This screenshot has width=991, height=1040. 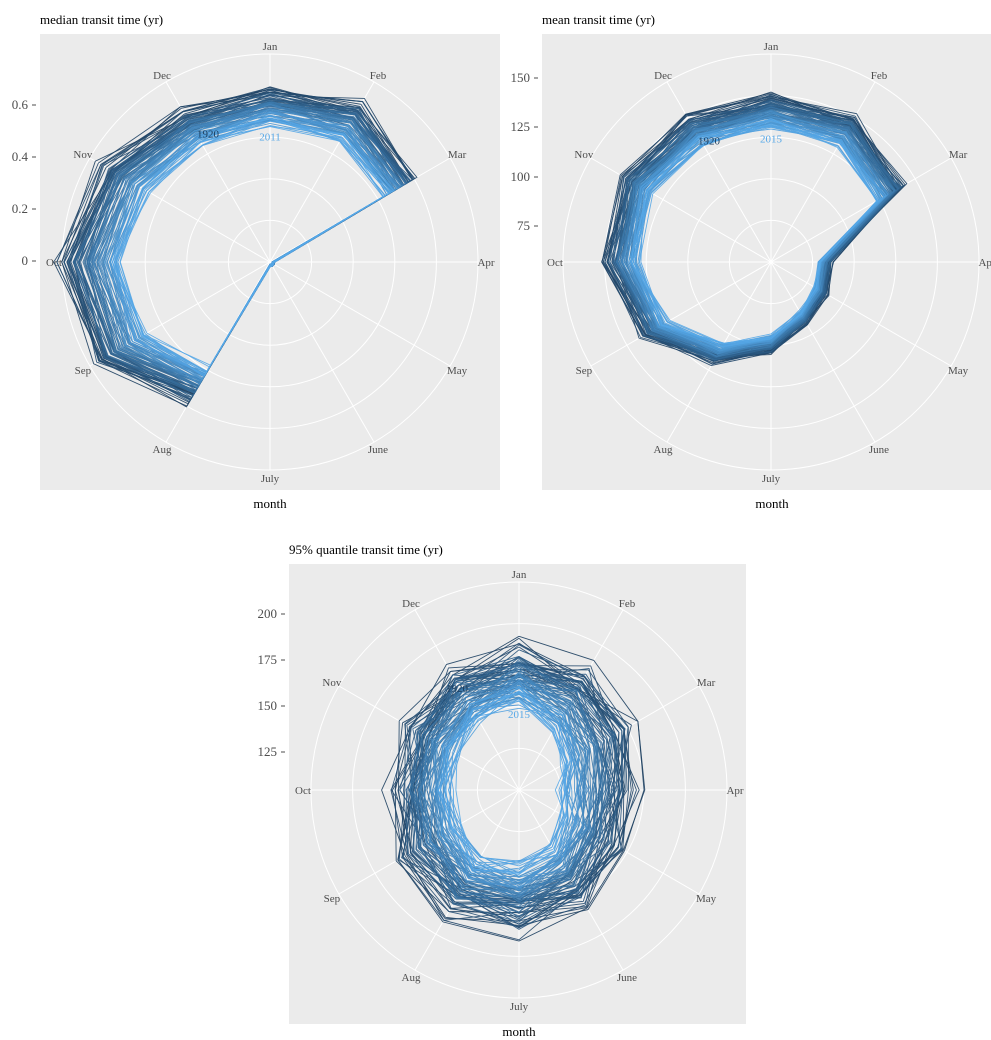 I want to click on y-tick-label: 0.4, so click(x=20, y=156).